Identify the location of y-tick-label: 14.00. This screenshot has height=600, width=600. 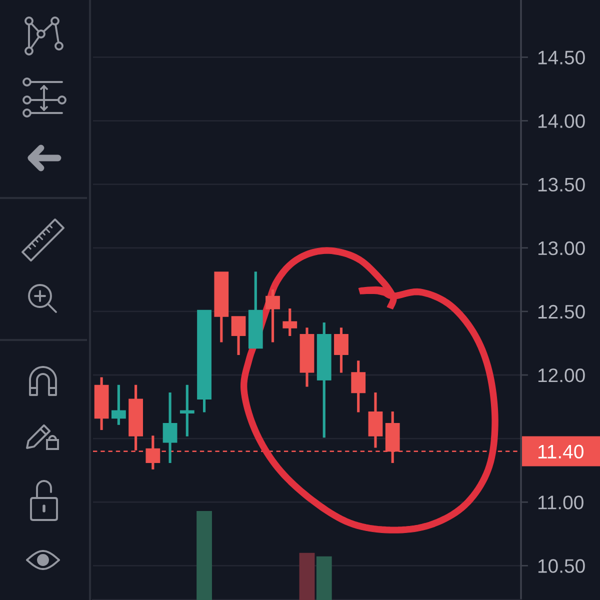
(561, 121).